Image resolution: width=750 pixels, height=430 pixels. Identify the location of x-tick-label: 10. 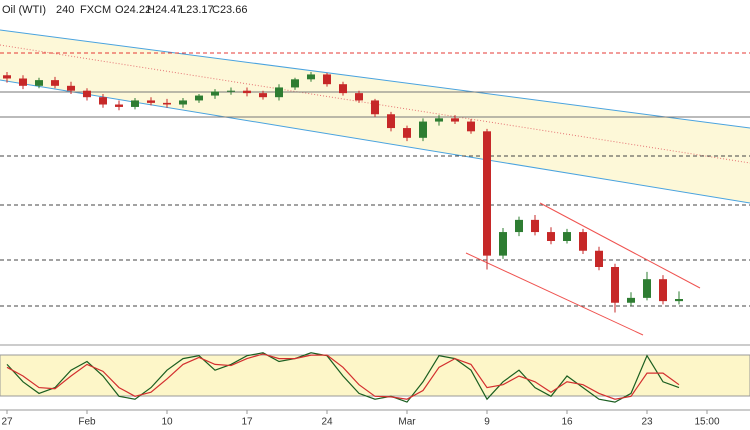
(167, 422).